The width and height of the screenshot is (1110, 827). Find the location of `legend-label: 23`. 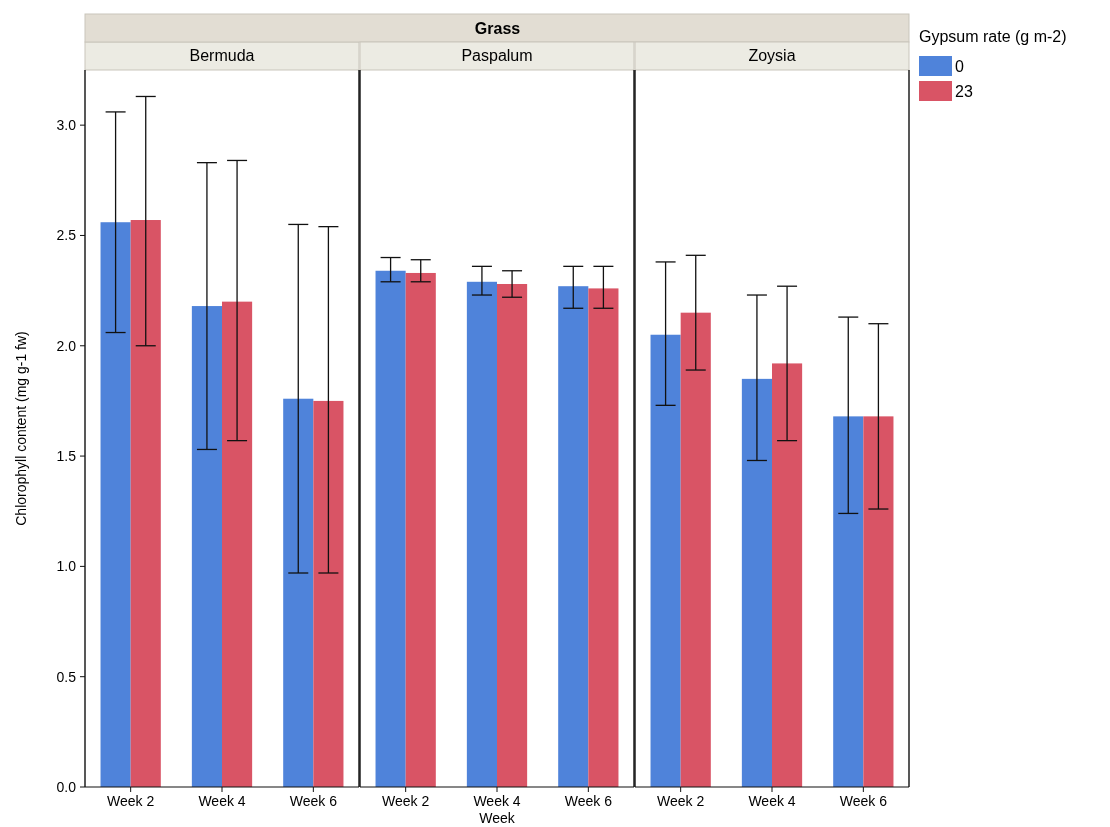

legend-label: 23 is located at coordinates (964, 91).